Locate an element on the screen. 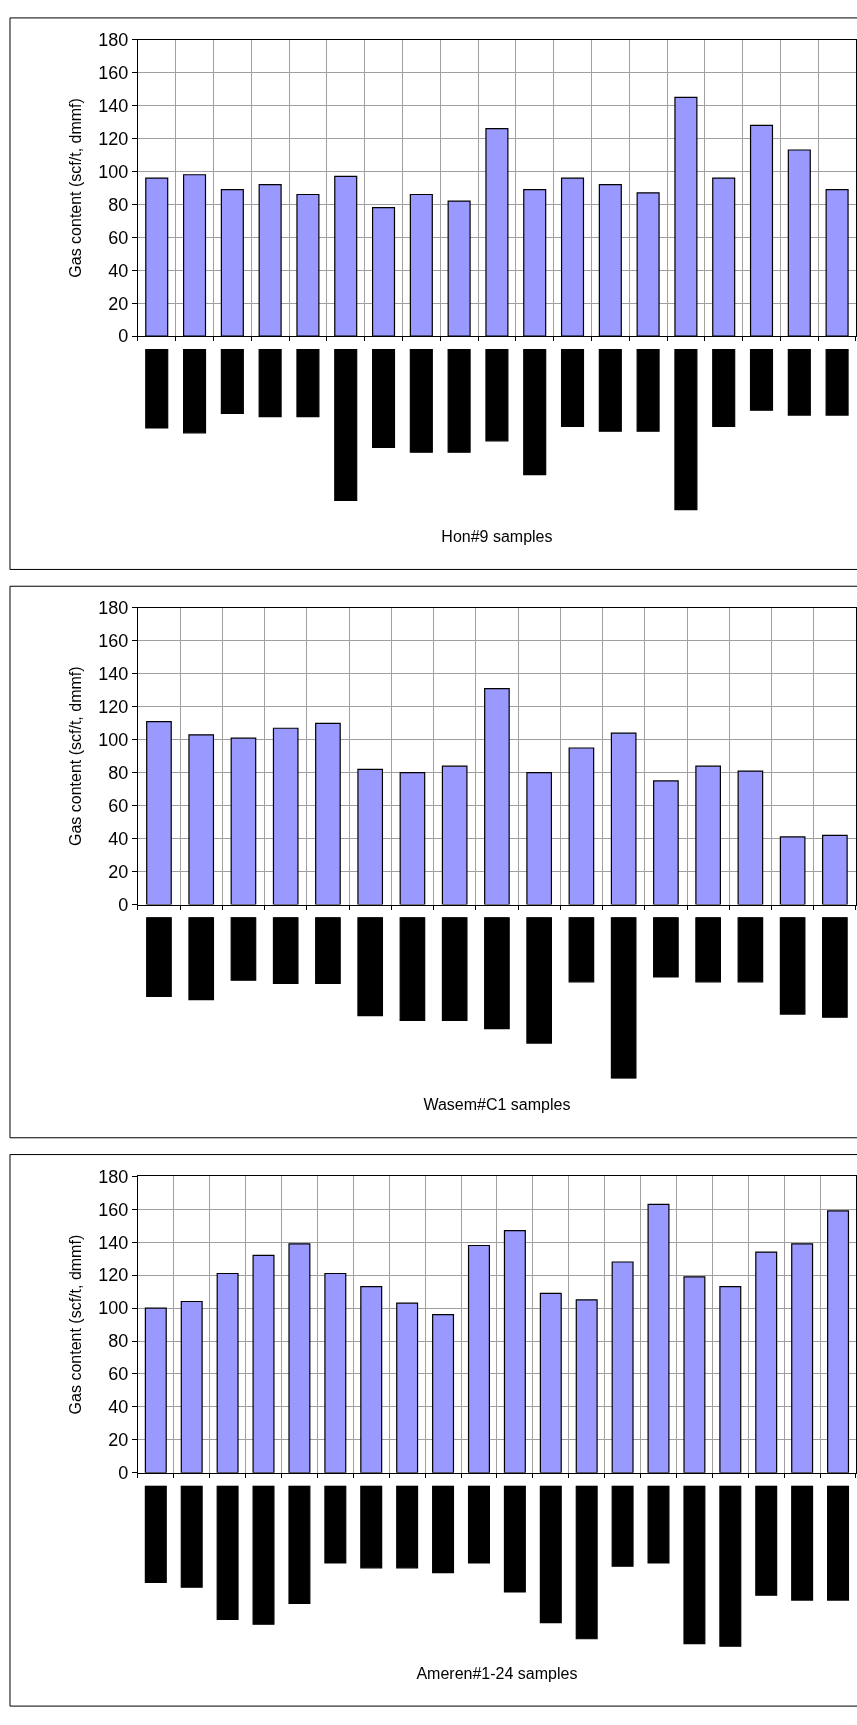 The height and width of the screenshot is (1725, 857). x-axis-title: Wasem#C1 samples is located at coordinates (497, 1105).